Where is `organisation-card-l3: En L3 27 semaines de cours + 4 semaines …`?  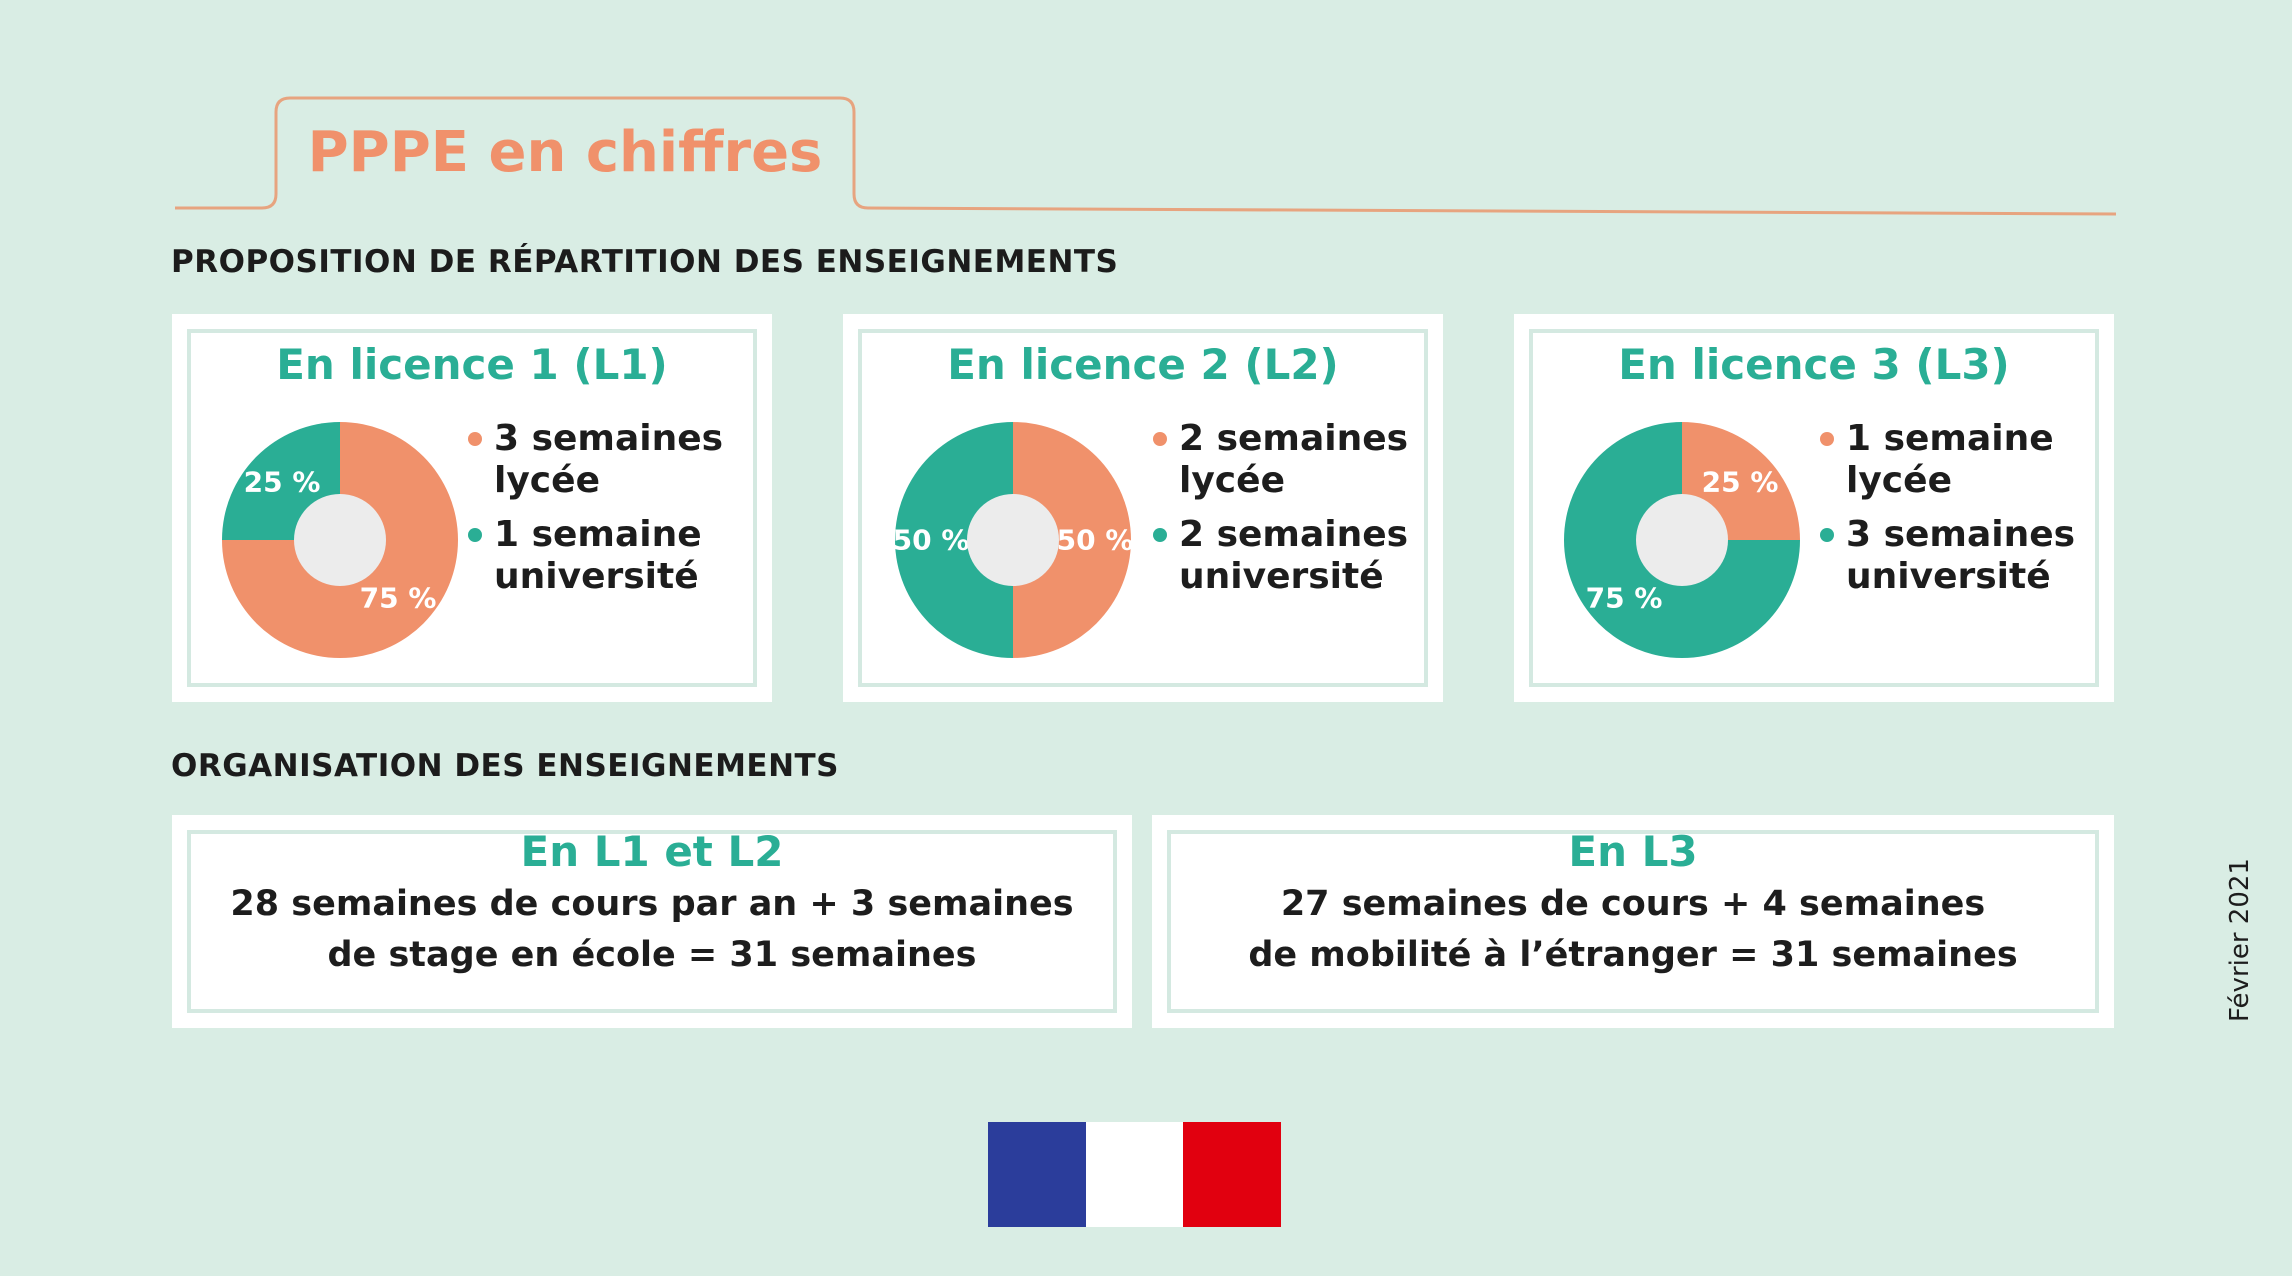
organisation-card-l3: En L3 27 semaines de cours + 4 semaines … is located at coordinates (1633, 921).